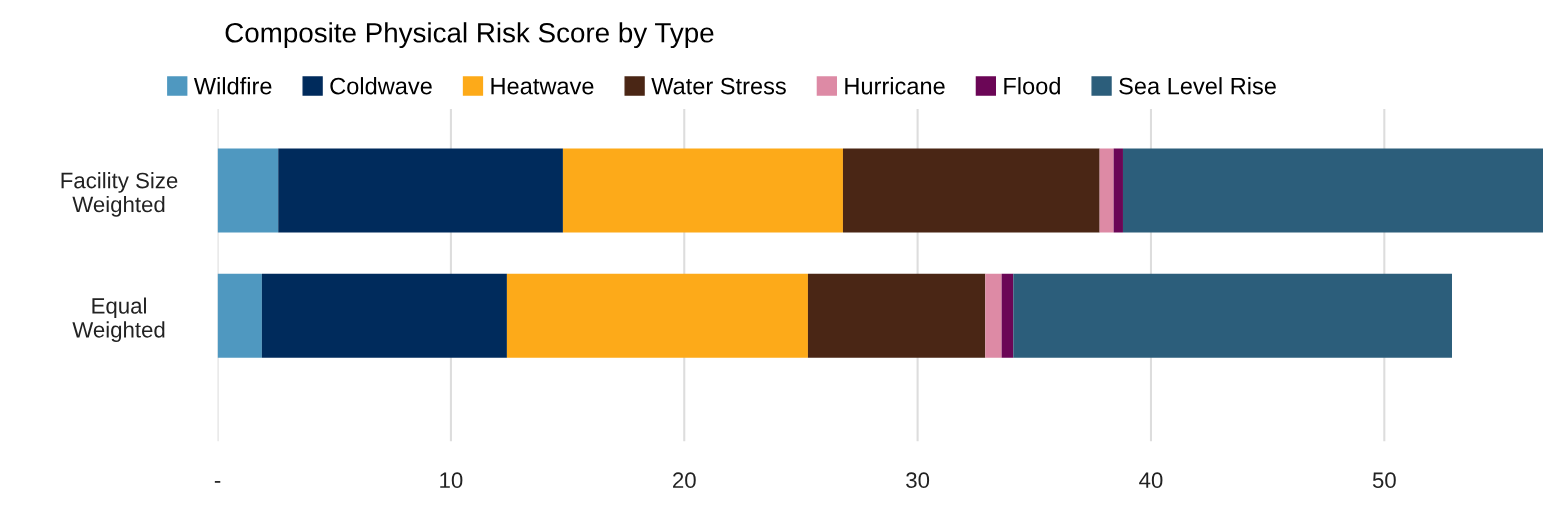 This screenshot has height=519, width=1543. I want to click on x-tick-label: -, so click(217, 482).